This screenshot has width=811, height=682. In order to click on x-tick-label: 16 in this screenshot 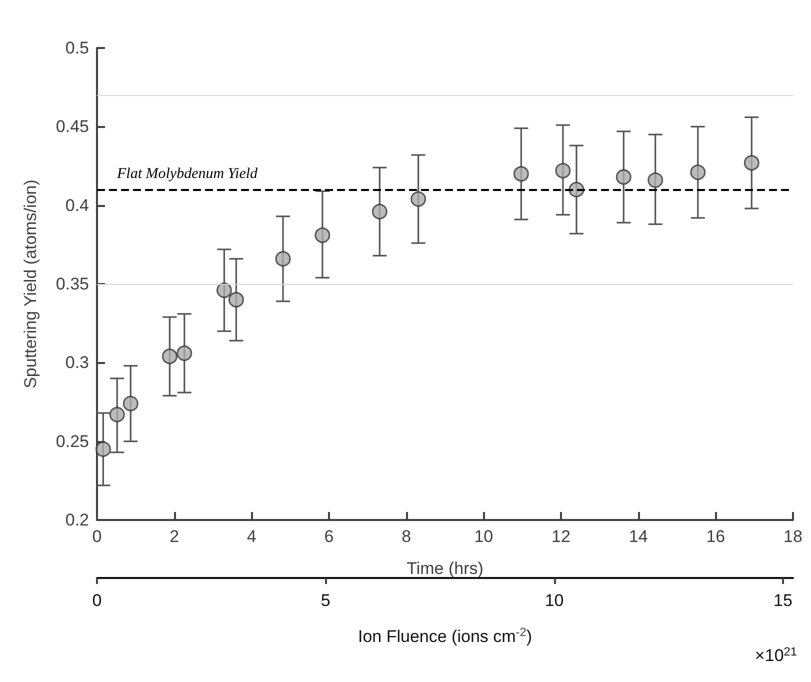, I will do `click(716, 536)`.